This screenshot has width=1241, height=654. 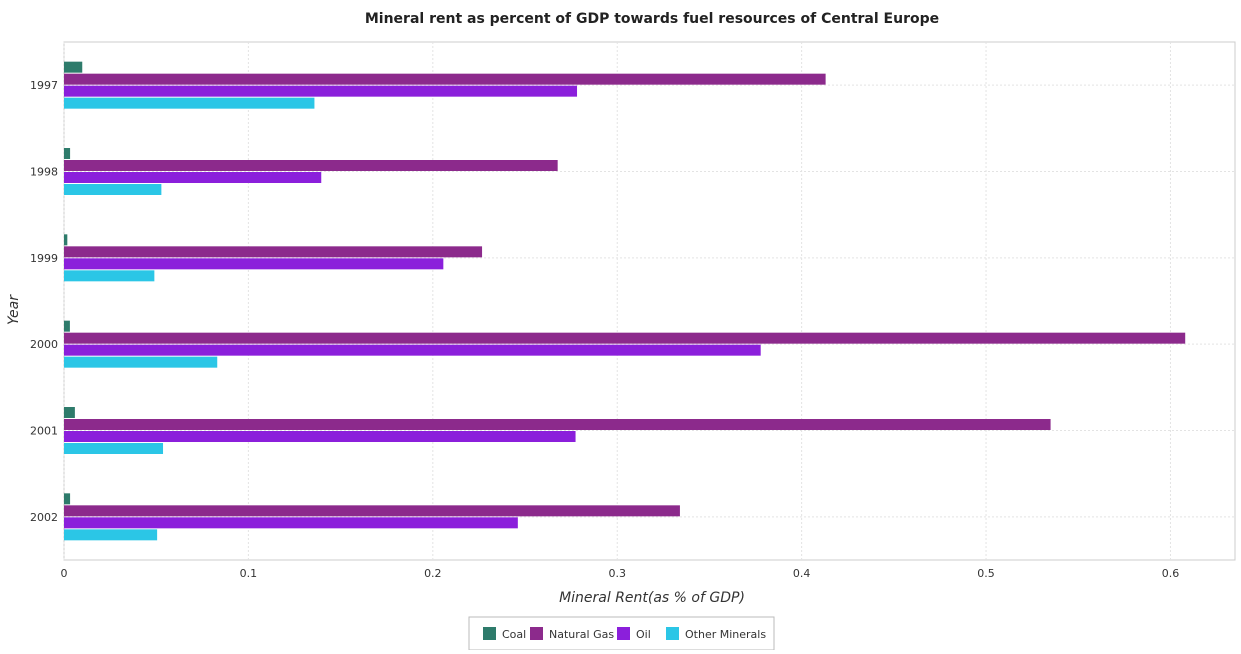 What do you see at coordinates (249, 573) in the screenshot?
I see `x-tick-label: 0.1` at bounding box center [249, 573].